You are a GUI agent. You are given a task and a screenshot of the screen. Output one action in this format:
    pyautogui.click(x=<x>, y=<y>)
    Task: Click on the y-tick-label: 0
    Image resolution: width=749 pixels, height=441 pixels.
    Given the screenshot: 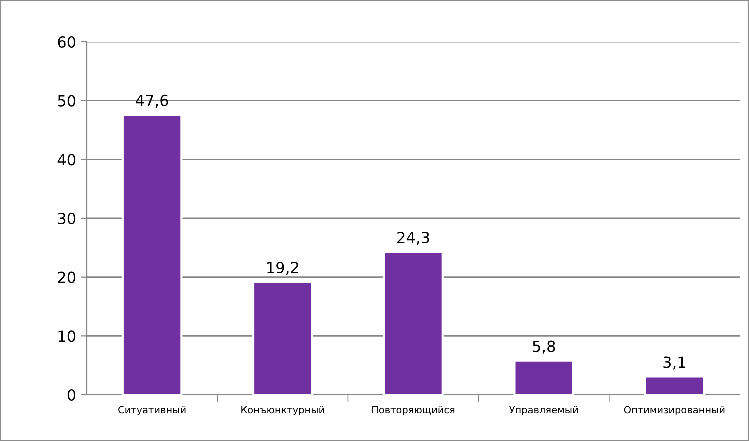 What is the action you would take?
    pyautogui.click(x=72, y=395)
    